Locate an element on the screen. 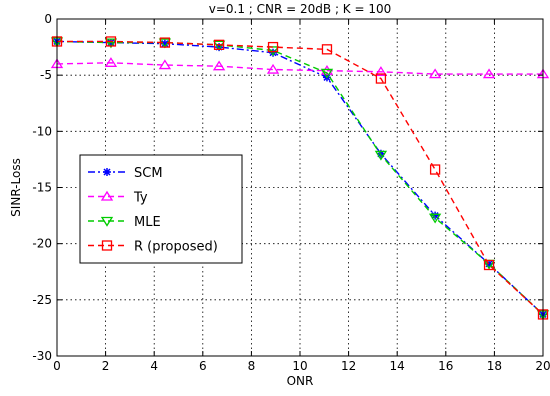 This screenshot has height=396, width=550. y-tick-label: -25 is located at coordinates (42, 300).